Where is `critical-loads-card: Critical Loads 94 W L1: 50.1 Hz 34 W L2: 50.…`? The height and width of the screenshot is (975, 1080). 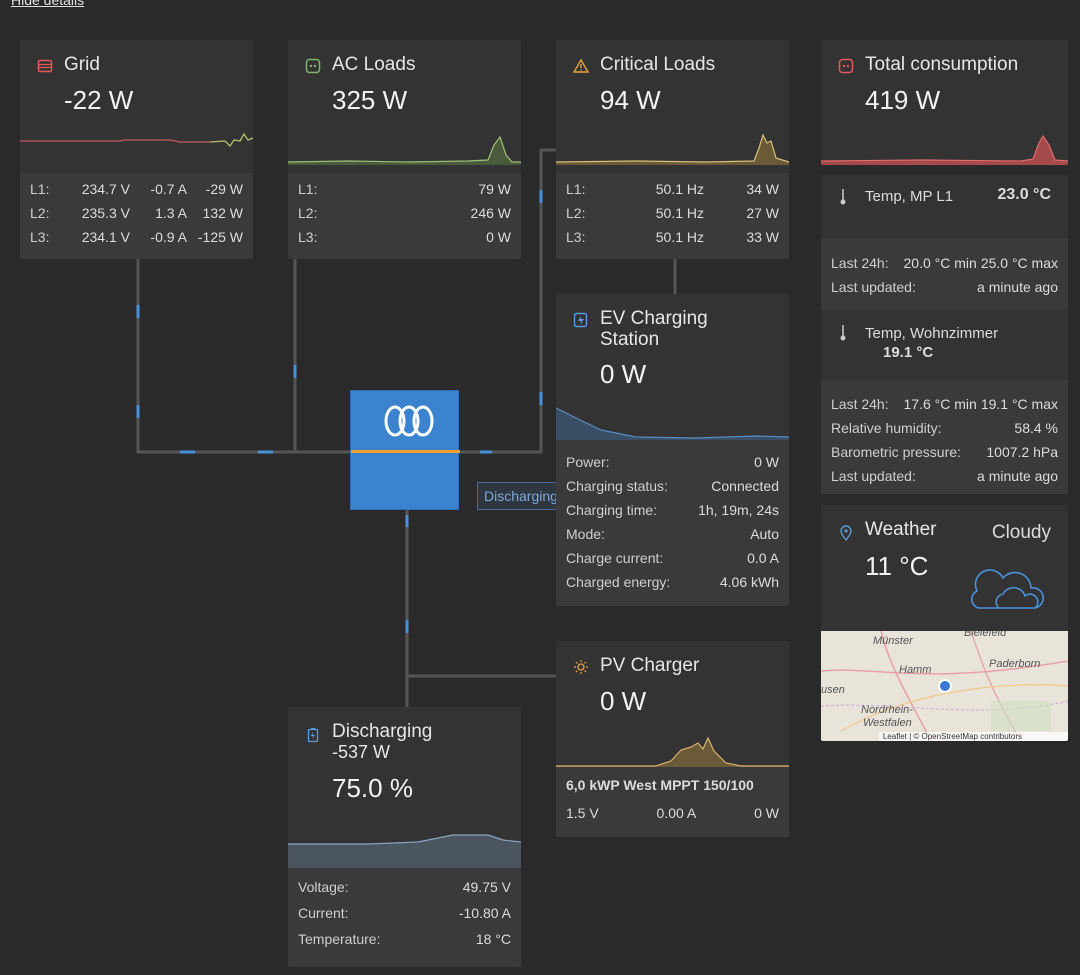
critical-loads-card: Critical Loads 94 W L1: 50.1 Hz 34 W L2: 50.… is located at coordinates (672, 149).